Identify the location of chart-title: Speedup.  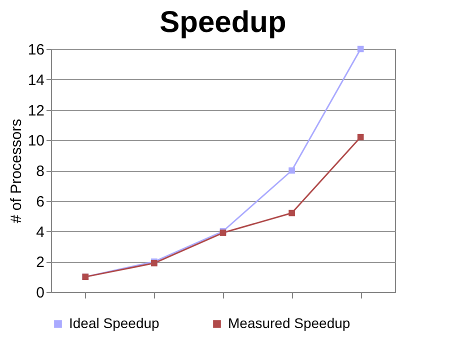
(223, 22).